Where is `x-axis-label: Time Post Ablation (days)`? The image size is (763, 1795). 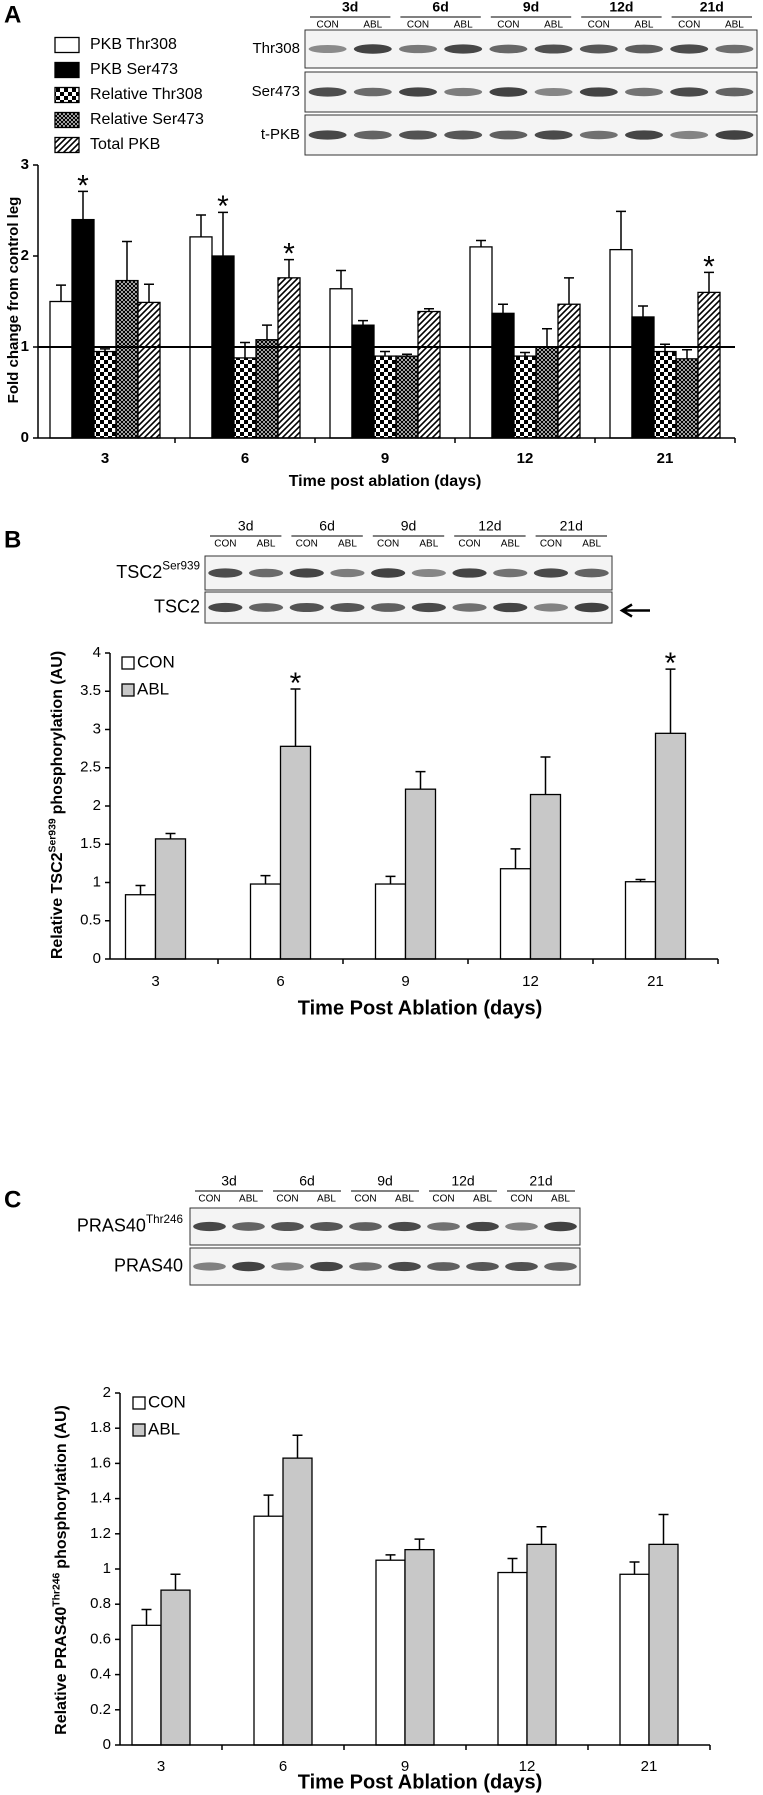
x-axis-label: Time Post Ablation (days) is located at coordinates (420, 1782).